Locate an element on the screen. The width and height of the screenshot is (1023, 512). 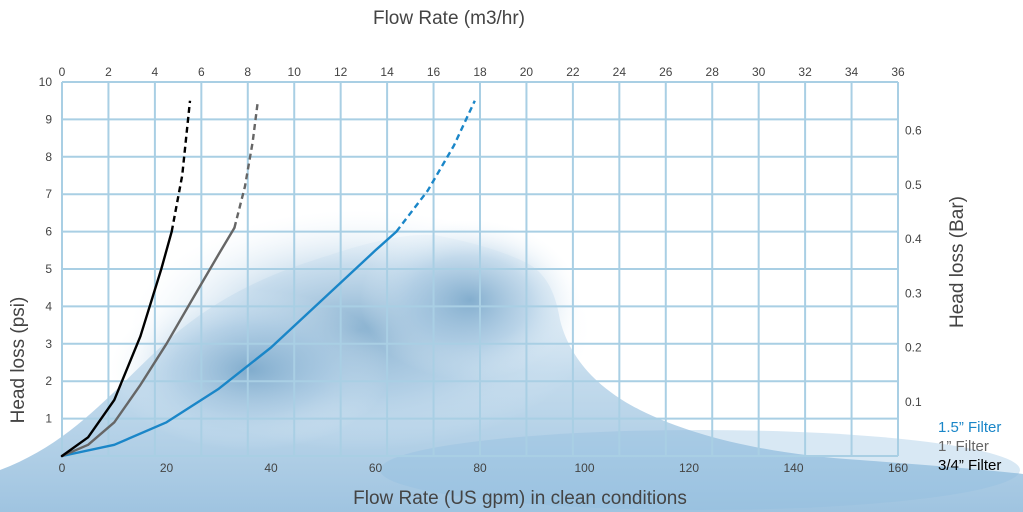
y-left-tick-label: 10 is located at coordinates (46, 82).